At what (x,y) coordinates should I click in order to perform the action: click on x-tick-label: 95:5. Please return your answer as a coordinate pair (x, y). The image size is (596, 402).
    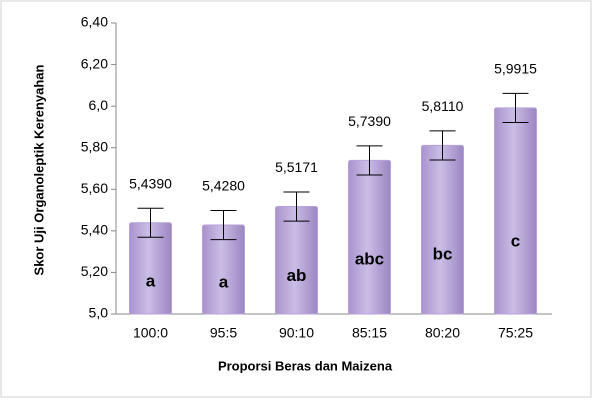
    Looking at the image, I should click on (223, 333).